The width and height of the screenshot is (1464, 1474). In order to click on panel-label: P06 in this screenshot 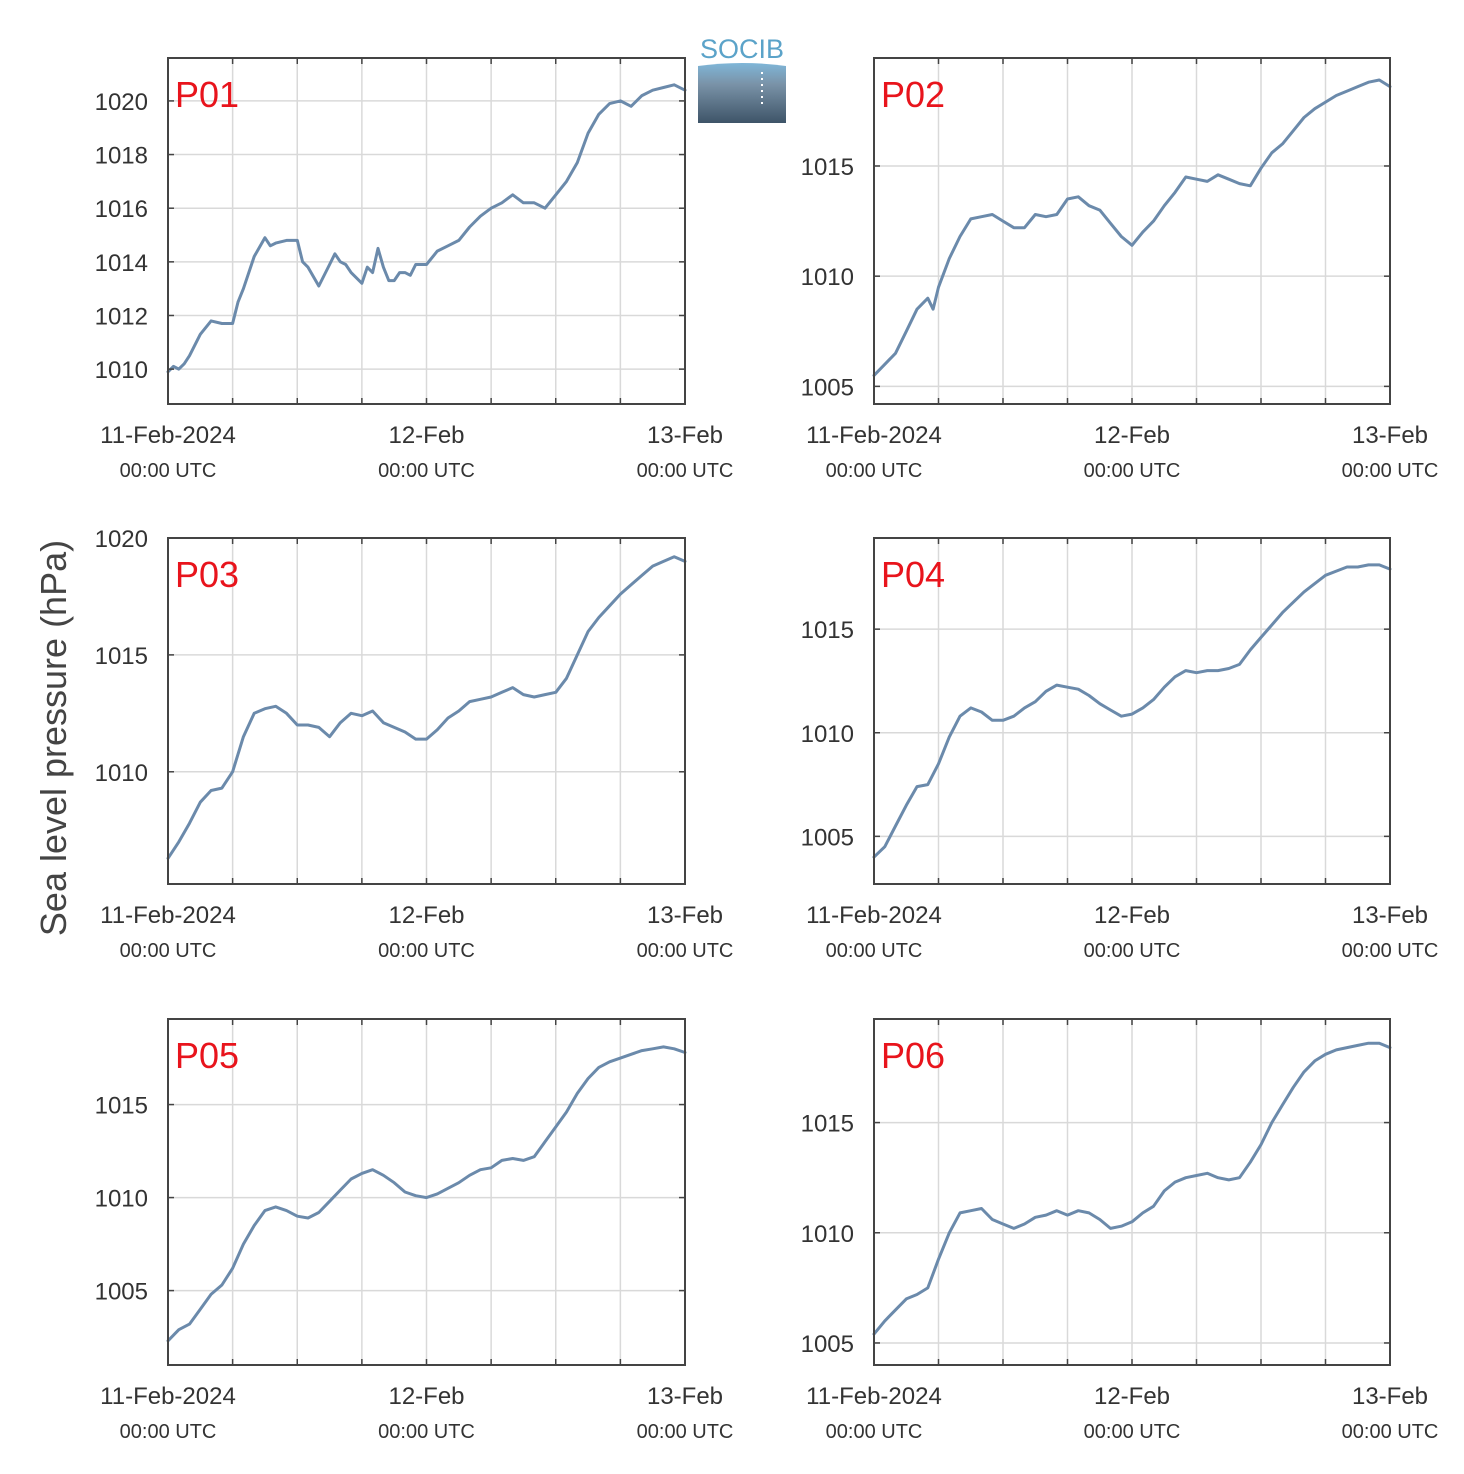, I will do `click(913, 1055)`.